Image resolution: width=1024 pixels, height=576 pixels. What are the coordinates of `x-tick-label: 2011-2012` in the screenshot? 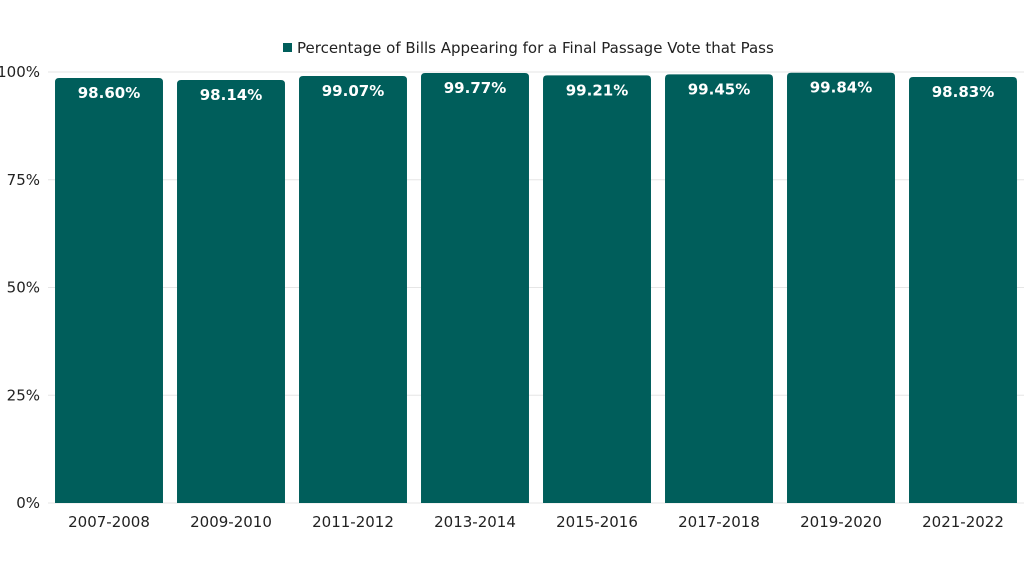 It's located at (353, 522).